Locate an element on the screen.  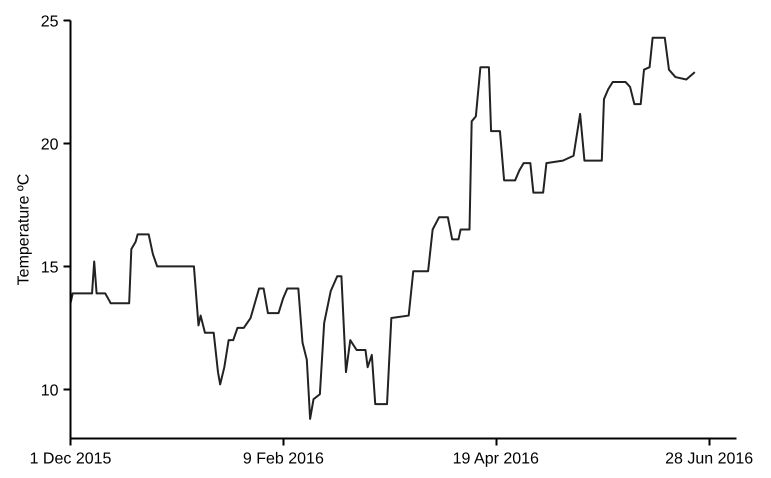
y-axis-title: Temperature ºC is located at coordinates (24, 230).